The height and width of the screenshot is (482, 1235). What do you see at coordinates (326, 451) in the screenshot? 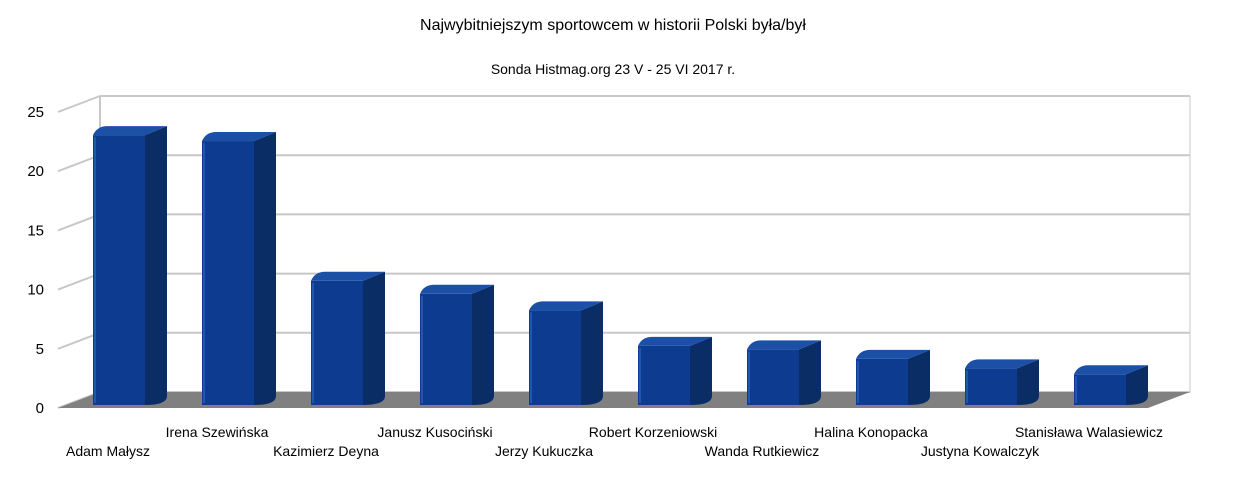
I see `x-category-label: Kazimierz Deyna` at bounding box center [326, 451].